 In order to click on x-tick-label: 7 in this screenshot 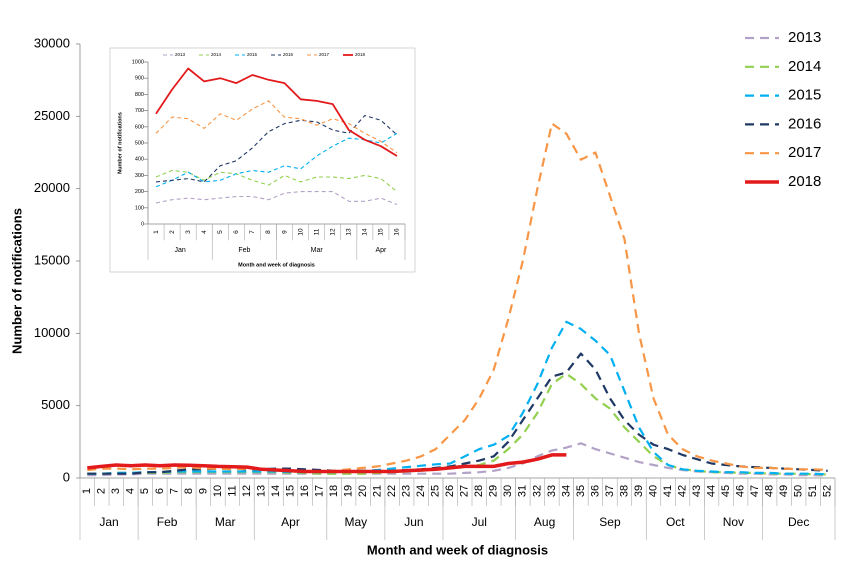, I will do `click(252, 232)`.